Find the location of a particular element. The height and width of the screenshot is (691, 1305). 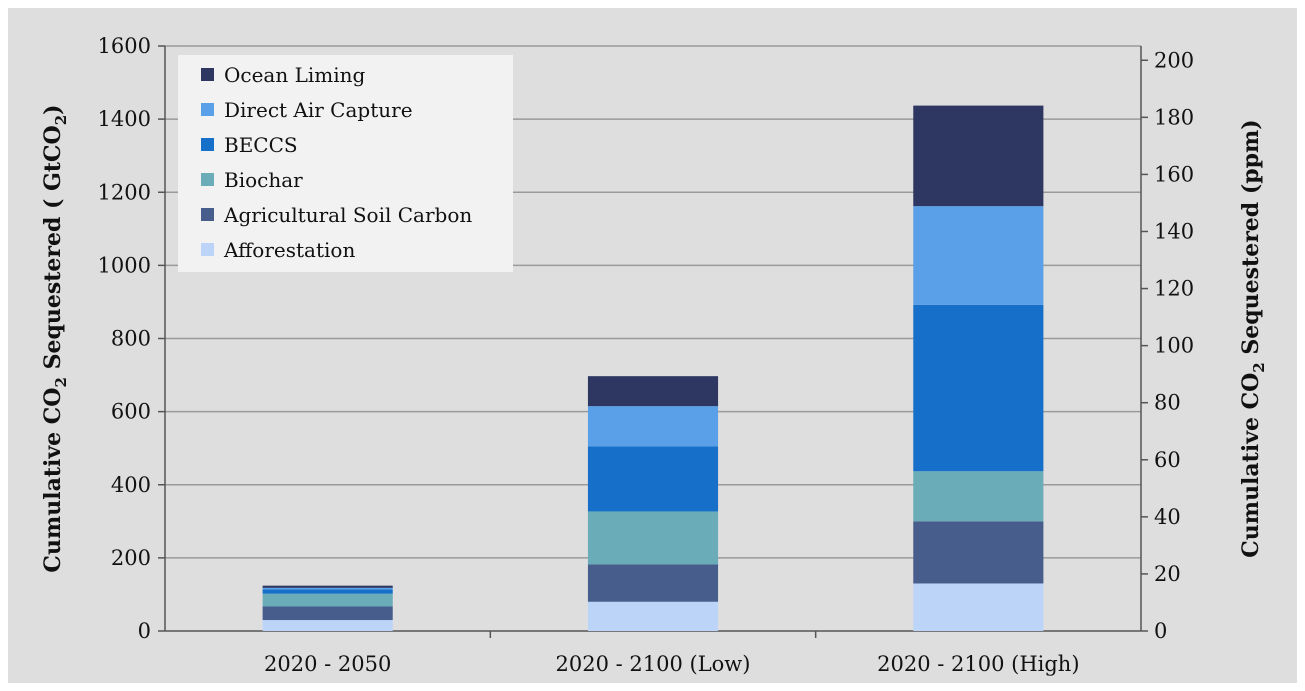

y2-tick-label: 180 is located at coordinates (1174, 117).